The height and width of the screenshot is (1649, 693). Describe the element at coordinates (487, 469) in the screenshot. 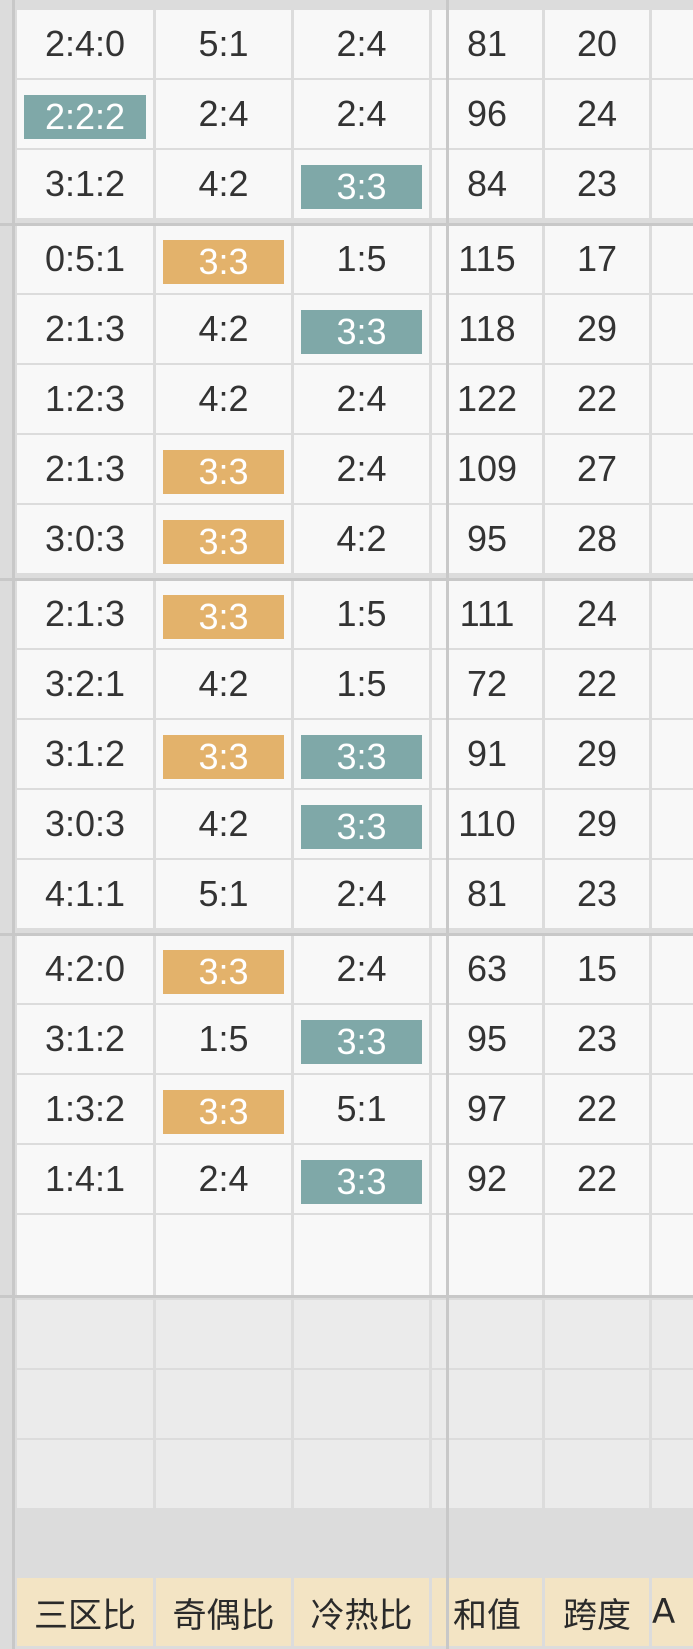

I see `cell-sum: 109` at that location.